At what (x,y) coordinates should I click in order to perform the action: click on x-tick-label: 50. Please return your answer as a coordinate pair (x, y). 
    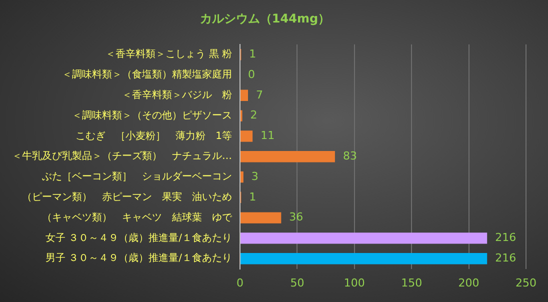
    Looking at the image, I should click on (297, 283).